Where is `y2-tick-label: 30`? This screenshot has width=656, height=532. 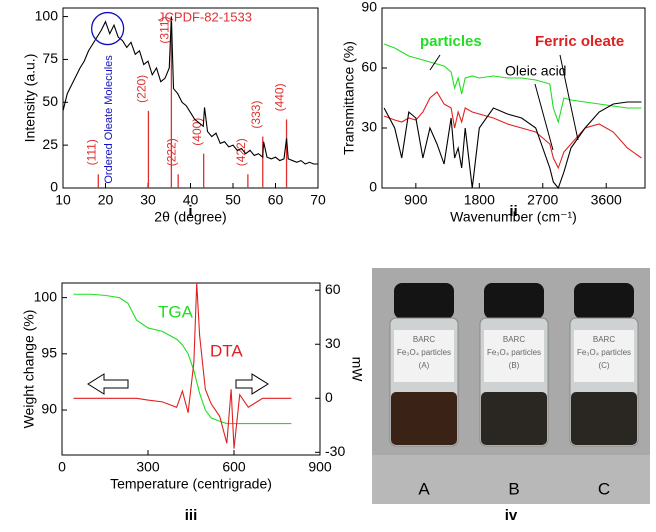
y2-tick-label: 30 is located at coordinates (333, 343).